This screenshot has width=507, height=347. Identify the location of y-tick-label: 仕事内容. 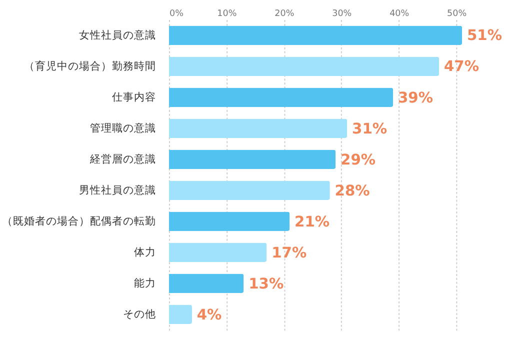
(134, 97).